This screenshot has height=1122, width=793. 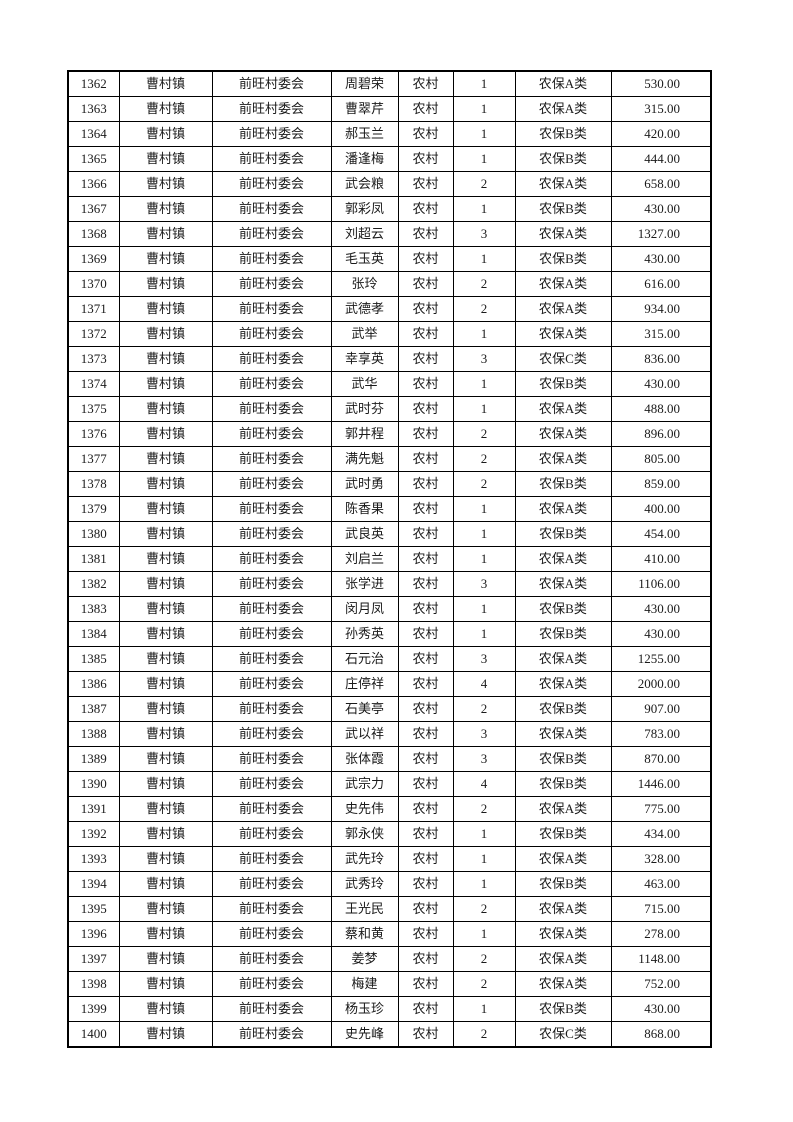 What do you see at coordinates (93, 909) in the screenshot?
I see `cell-seq: 1395` at bounding box center [93, 909].